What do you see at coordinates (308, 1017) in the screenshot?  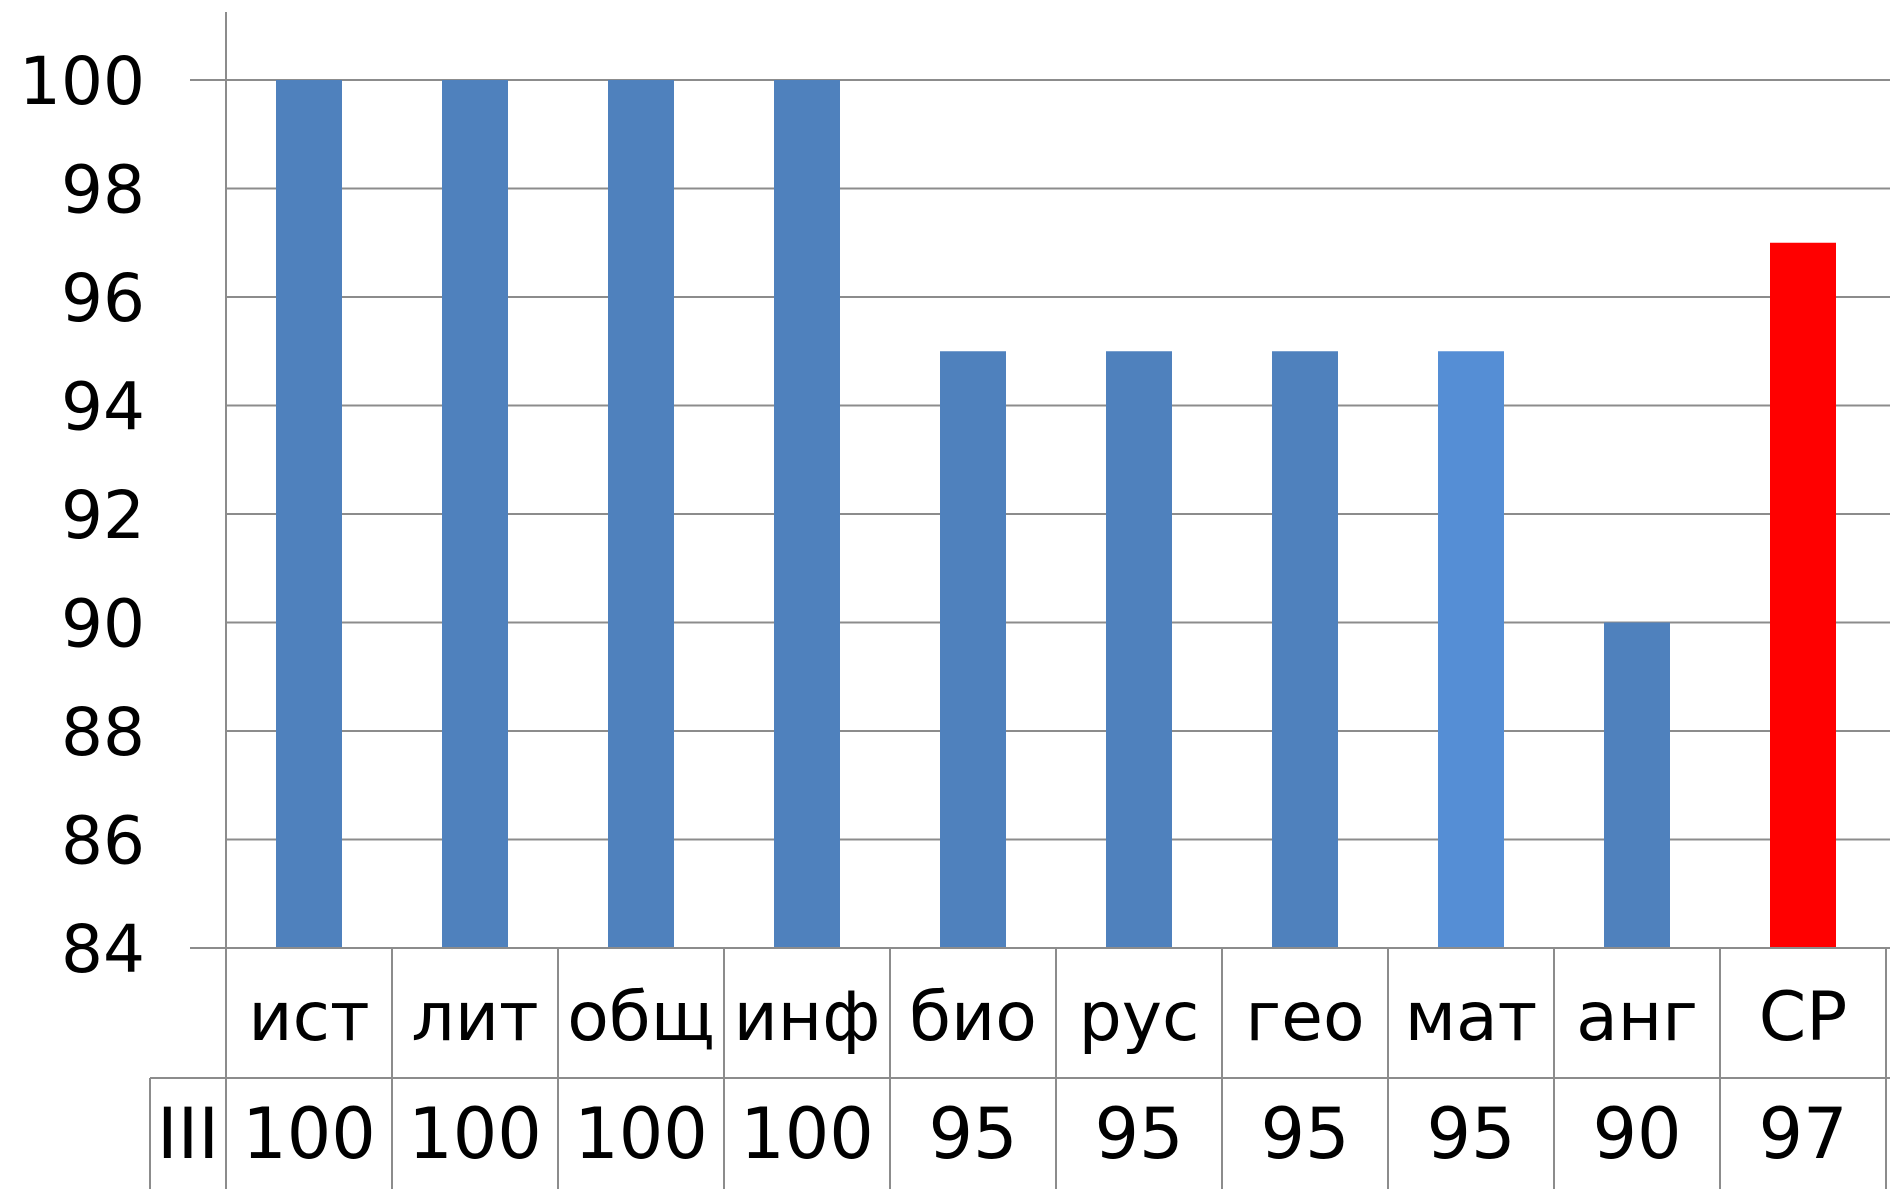 I see `x-tick-label: ист` at bounding box center [308, 1017].